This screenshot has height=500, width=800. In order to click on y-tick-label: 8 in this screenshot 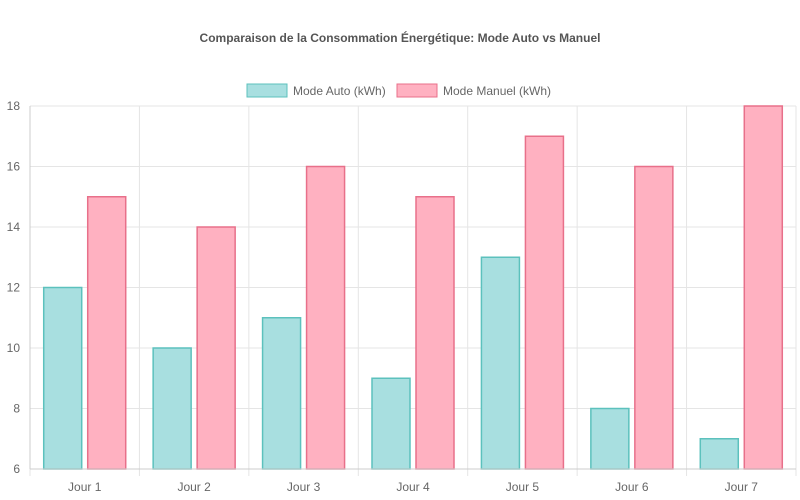, I will do `click(16, 409)`.